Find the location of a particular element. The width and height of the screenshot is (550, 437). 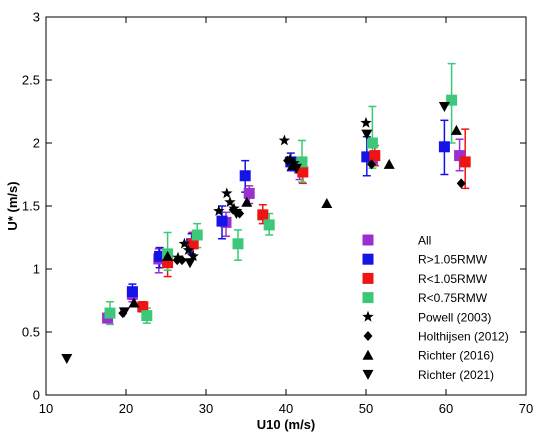

y-tick-label: 2.5 is located at coordinates (31, 80).